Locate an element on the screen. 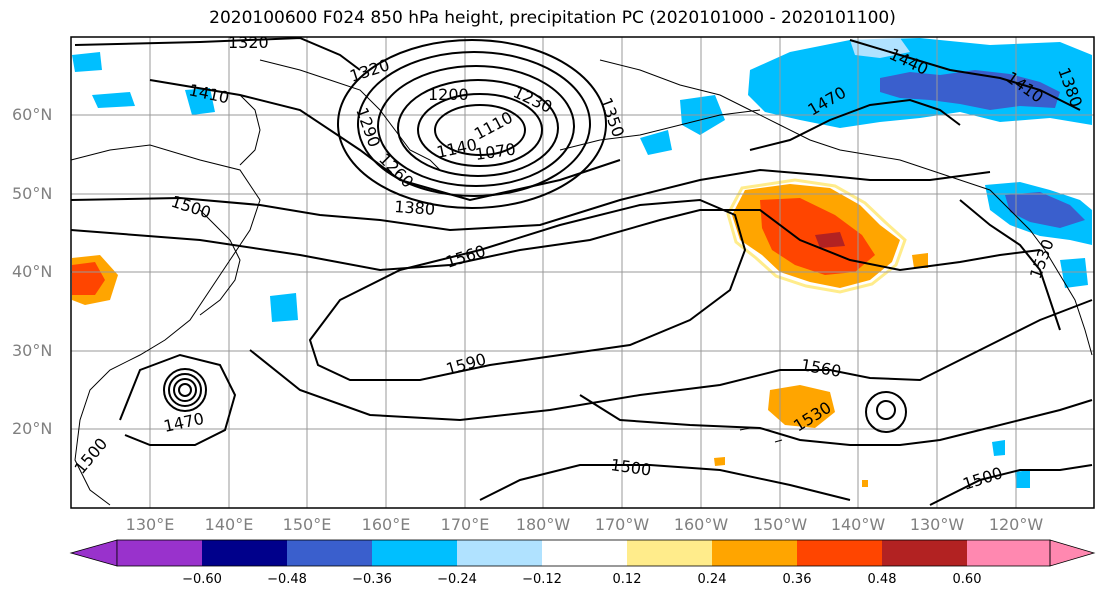 This screenshot has height=601, width=1105. lon-label: 140°E is located at coordinates (229, 524).